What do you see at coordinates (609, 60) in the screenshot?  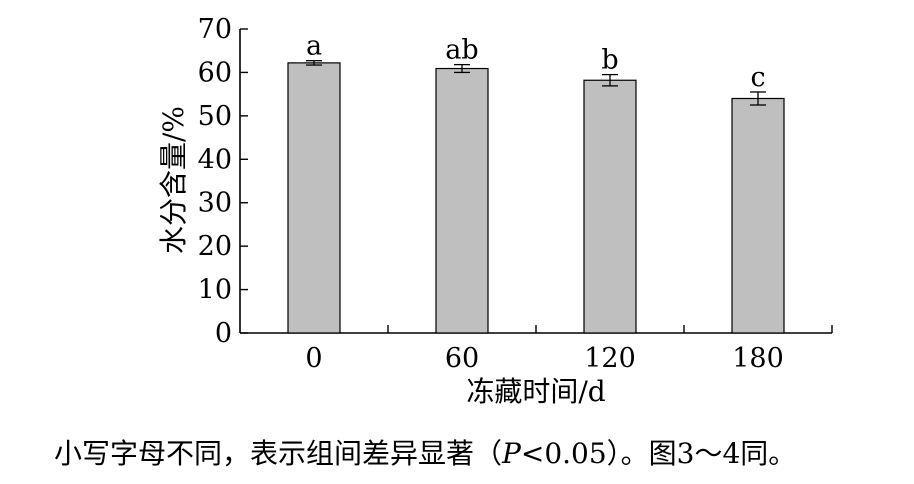 I see `significance-letter: b` at bounding box center [609, 60].